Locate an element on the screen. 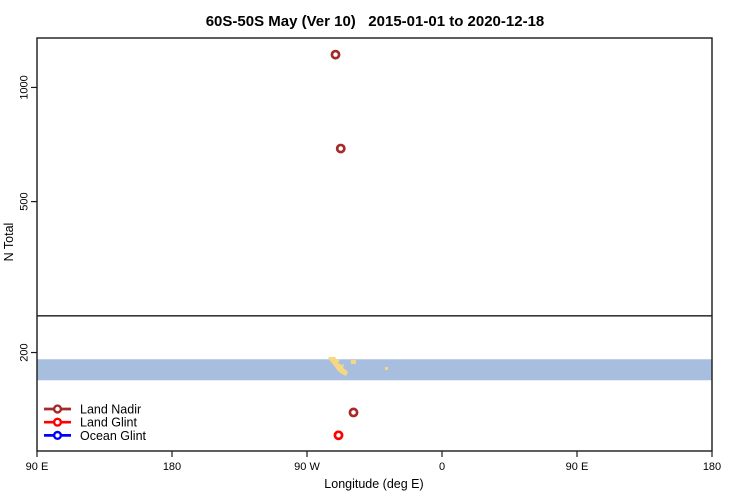 This screenshot has height=500, width=750. map-strip-land-falkland-islands is located at coordinates (353, 361).